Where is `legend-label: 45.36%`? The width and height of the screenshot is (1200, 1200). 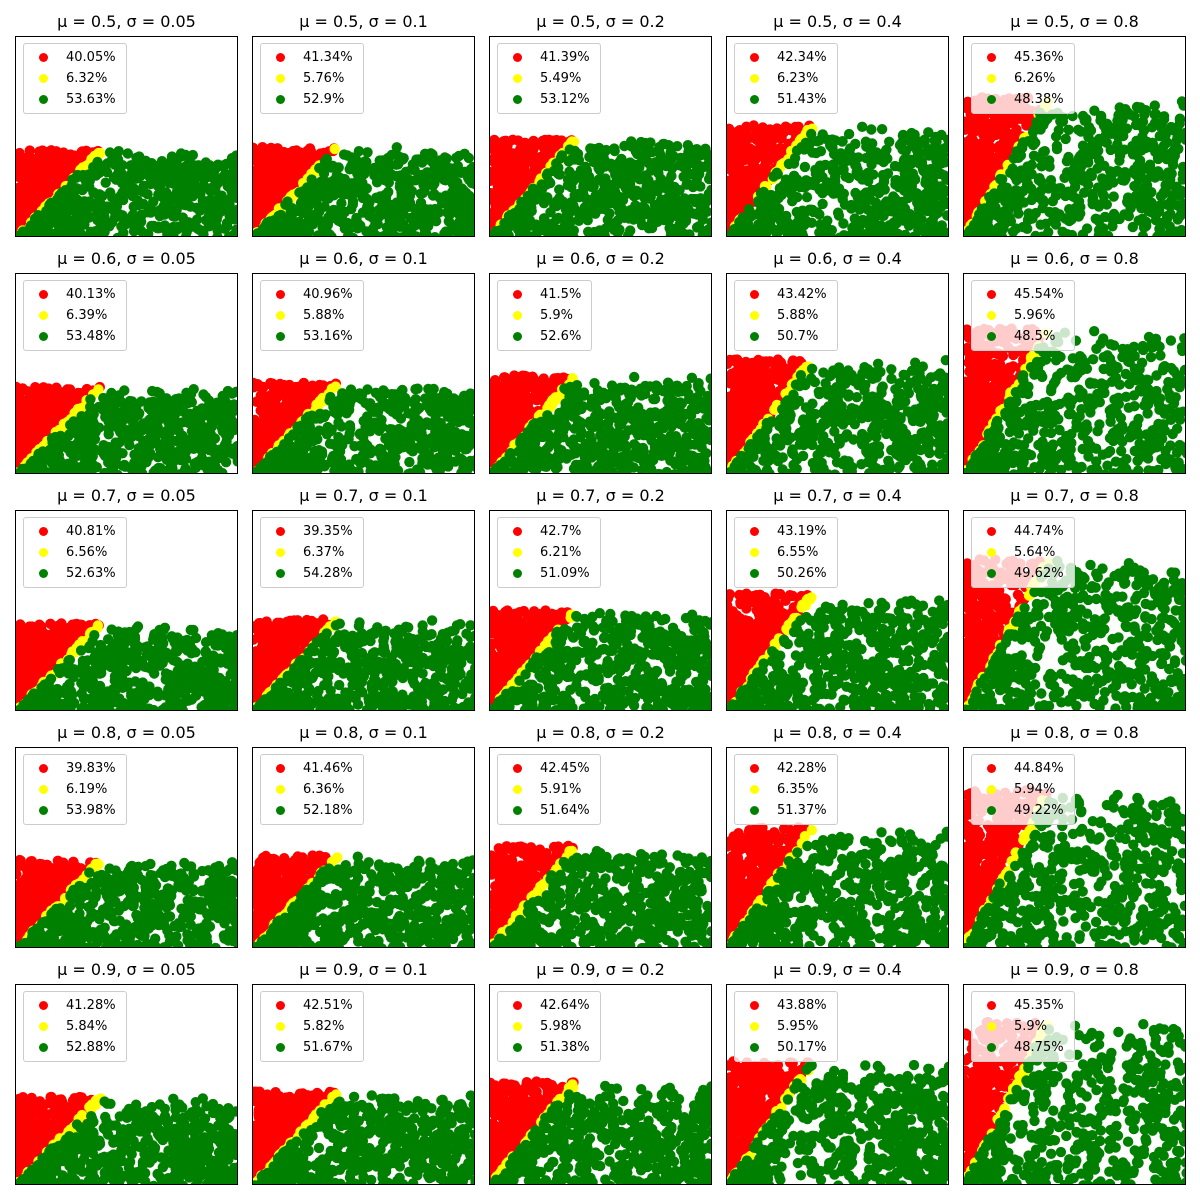 legend-label: 45.36% is located at coordinates (1039, 57).